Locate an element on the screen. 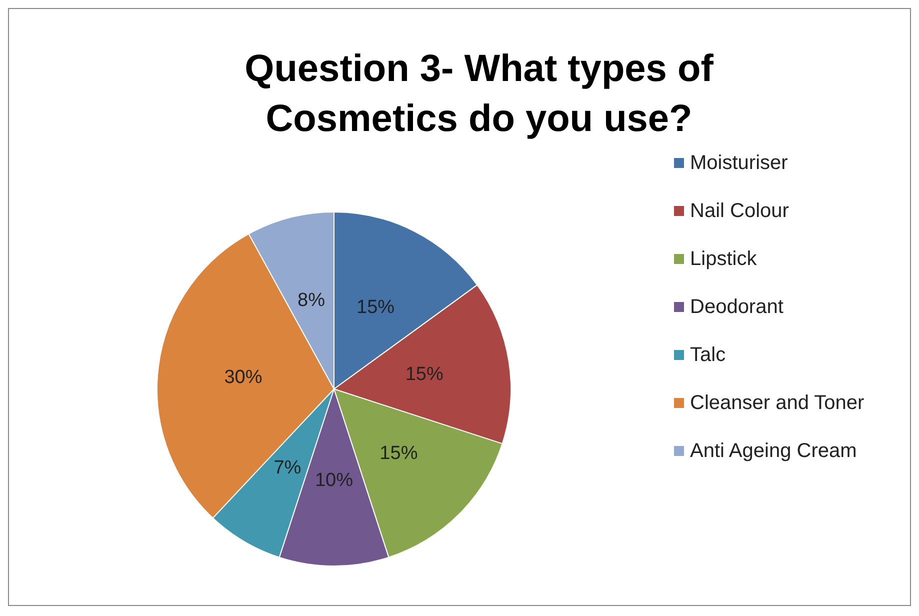 The image size is (919, 616). legend-label: Anti Ageing Cream is located at coordinates (773, 451).